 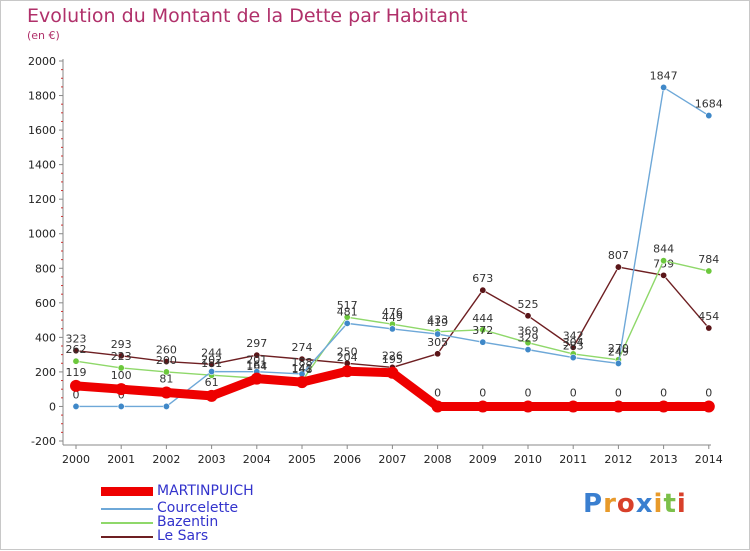 I want to click on x-tick-label: 2011, so click(x=573, y=459).